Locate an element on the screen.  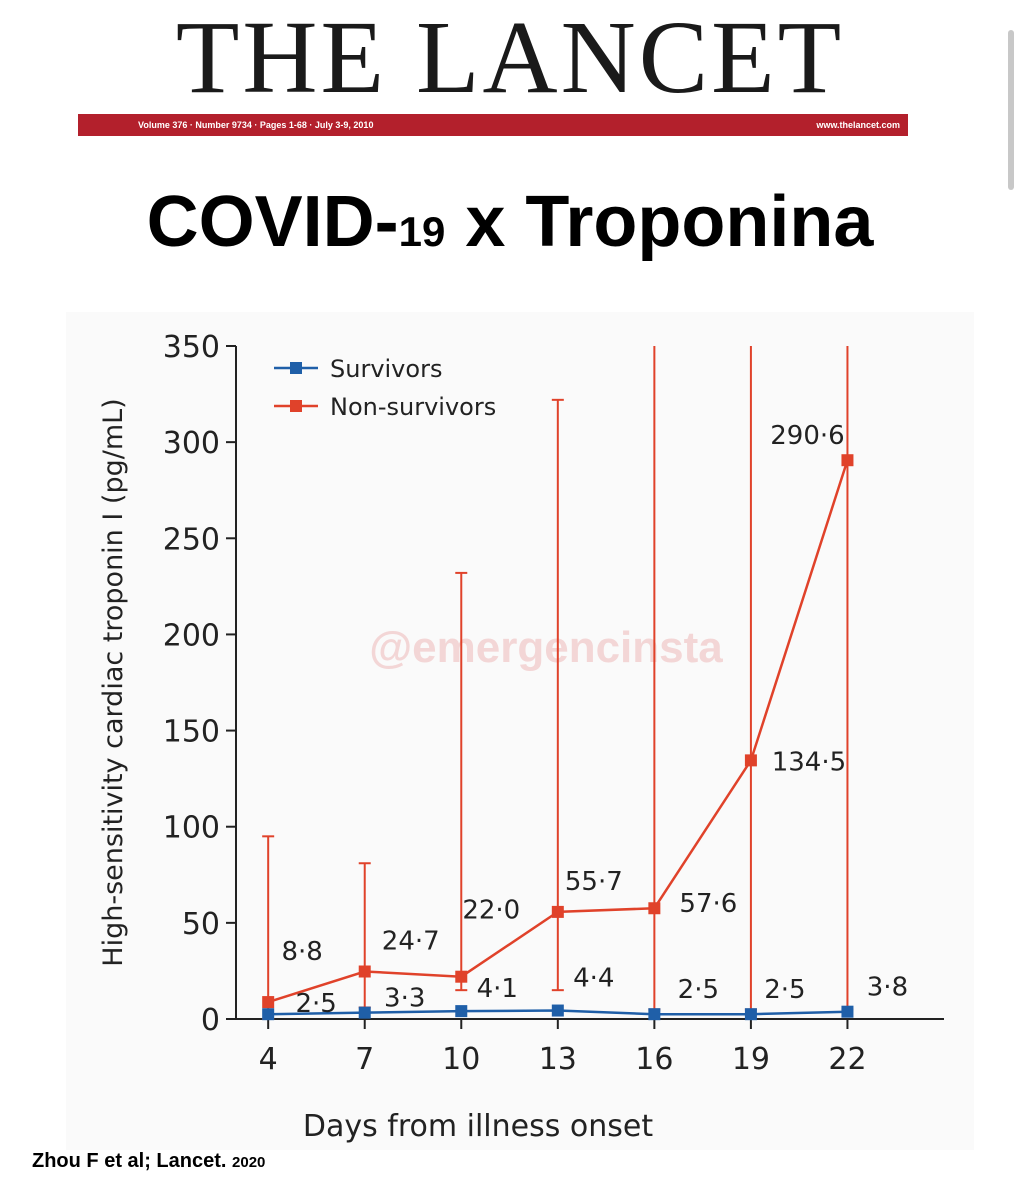
x-tick-label: 16 is located at coordinates (654, 1059).